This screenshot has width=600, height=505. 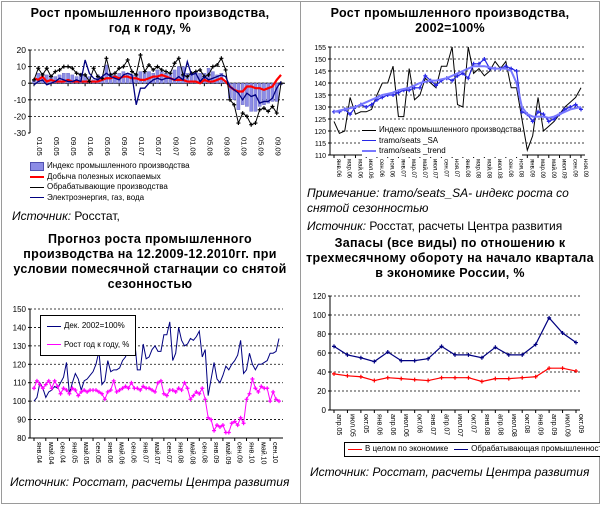 What do you see at coordinates (22, 67) in the screenshot?
I see `y-tick-label: 10` at bounding box center [22, 67].